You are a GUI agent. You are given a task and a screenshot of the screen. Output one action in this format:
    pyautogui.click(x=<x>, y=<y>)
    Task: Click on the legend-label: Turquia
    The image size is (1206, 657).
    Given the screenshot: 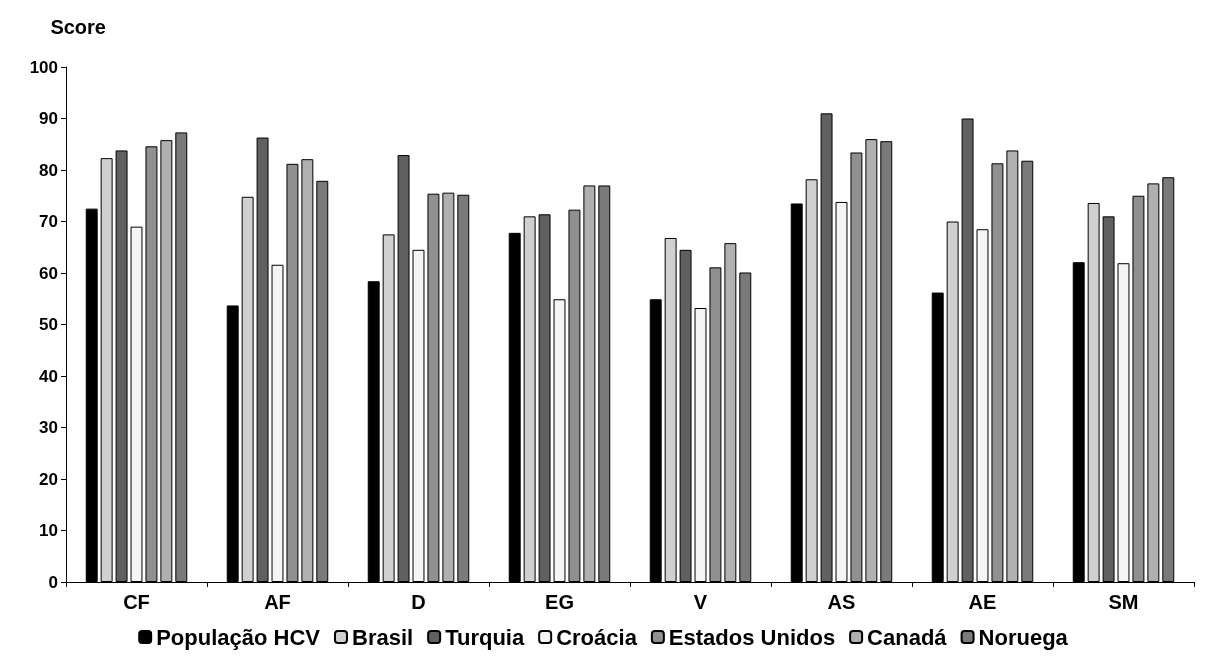 What is the action you would take?
    pyautogui.click(x=485, y=637)
    